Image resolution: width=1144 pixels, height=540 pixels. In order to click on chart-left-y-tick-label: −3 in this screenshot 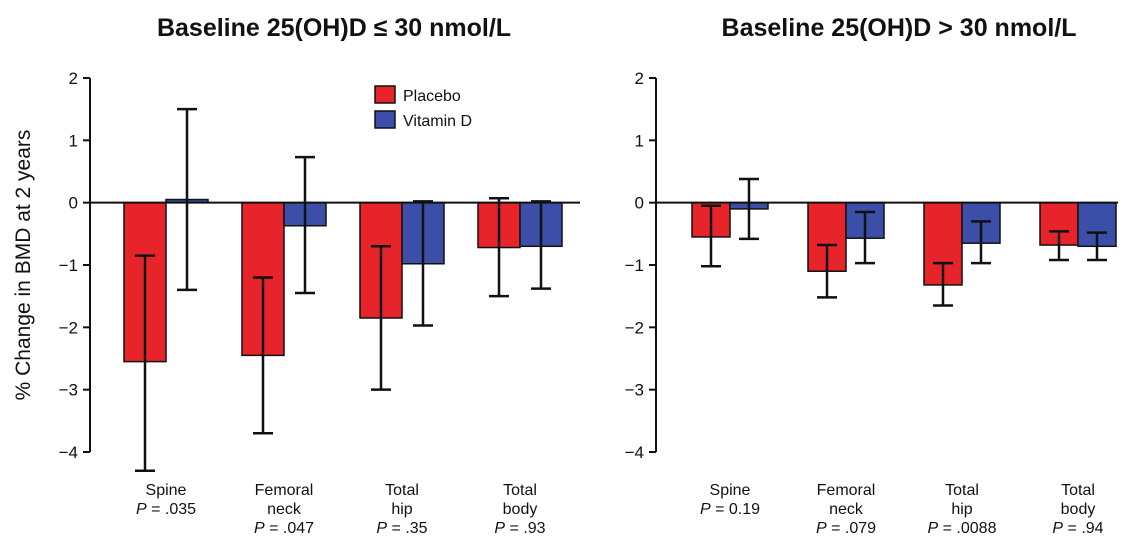, I will do `click(68, 390)`.